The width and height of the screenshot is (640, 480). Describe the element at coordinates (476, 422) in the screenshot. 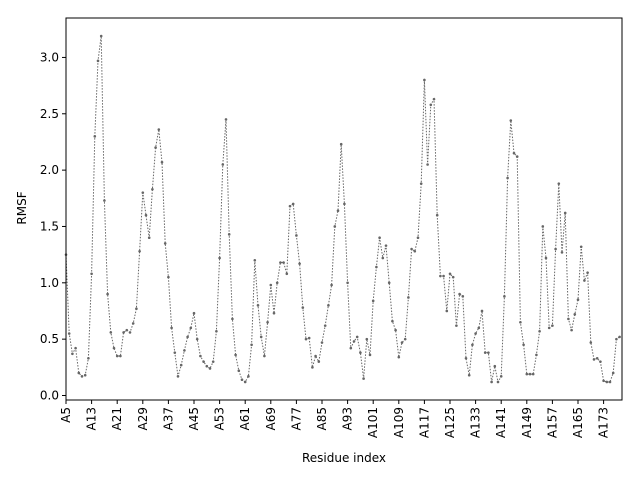

I see `x-tick-label: A133` at that location.